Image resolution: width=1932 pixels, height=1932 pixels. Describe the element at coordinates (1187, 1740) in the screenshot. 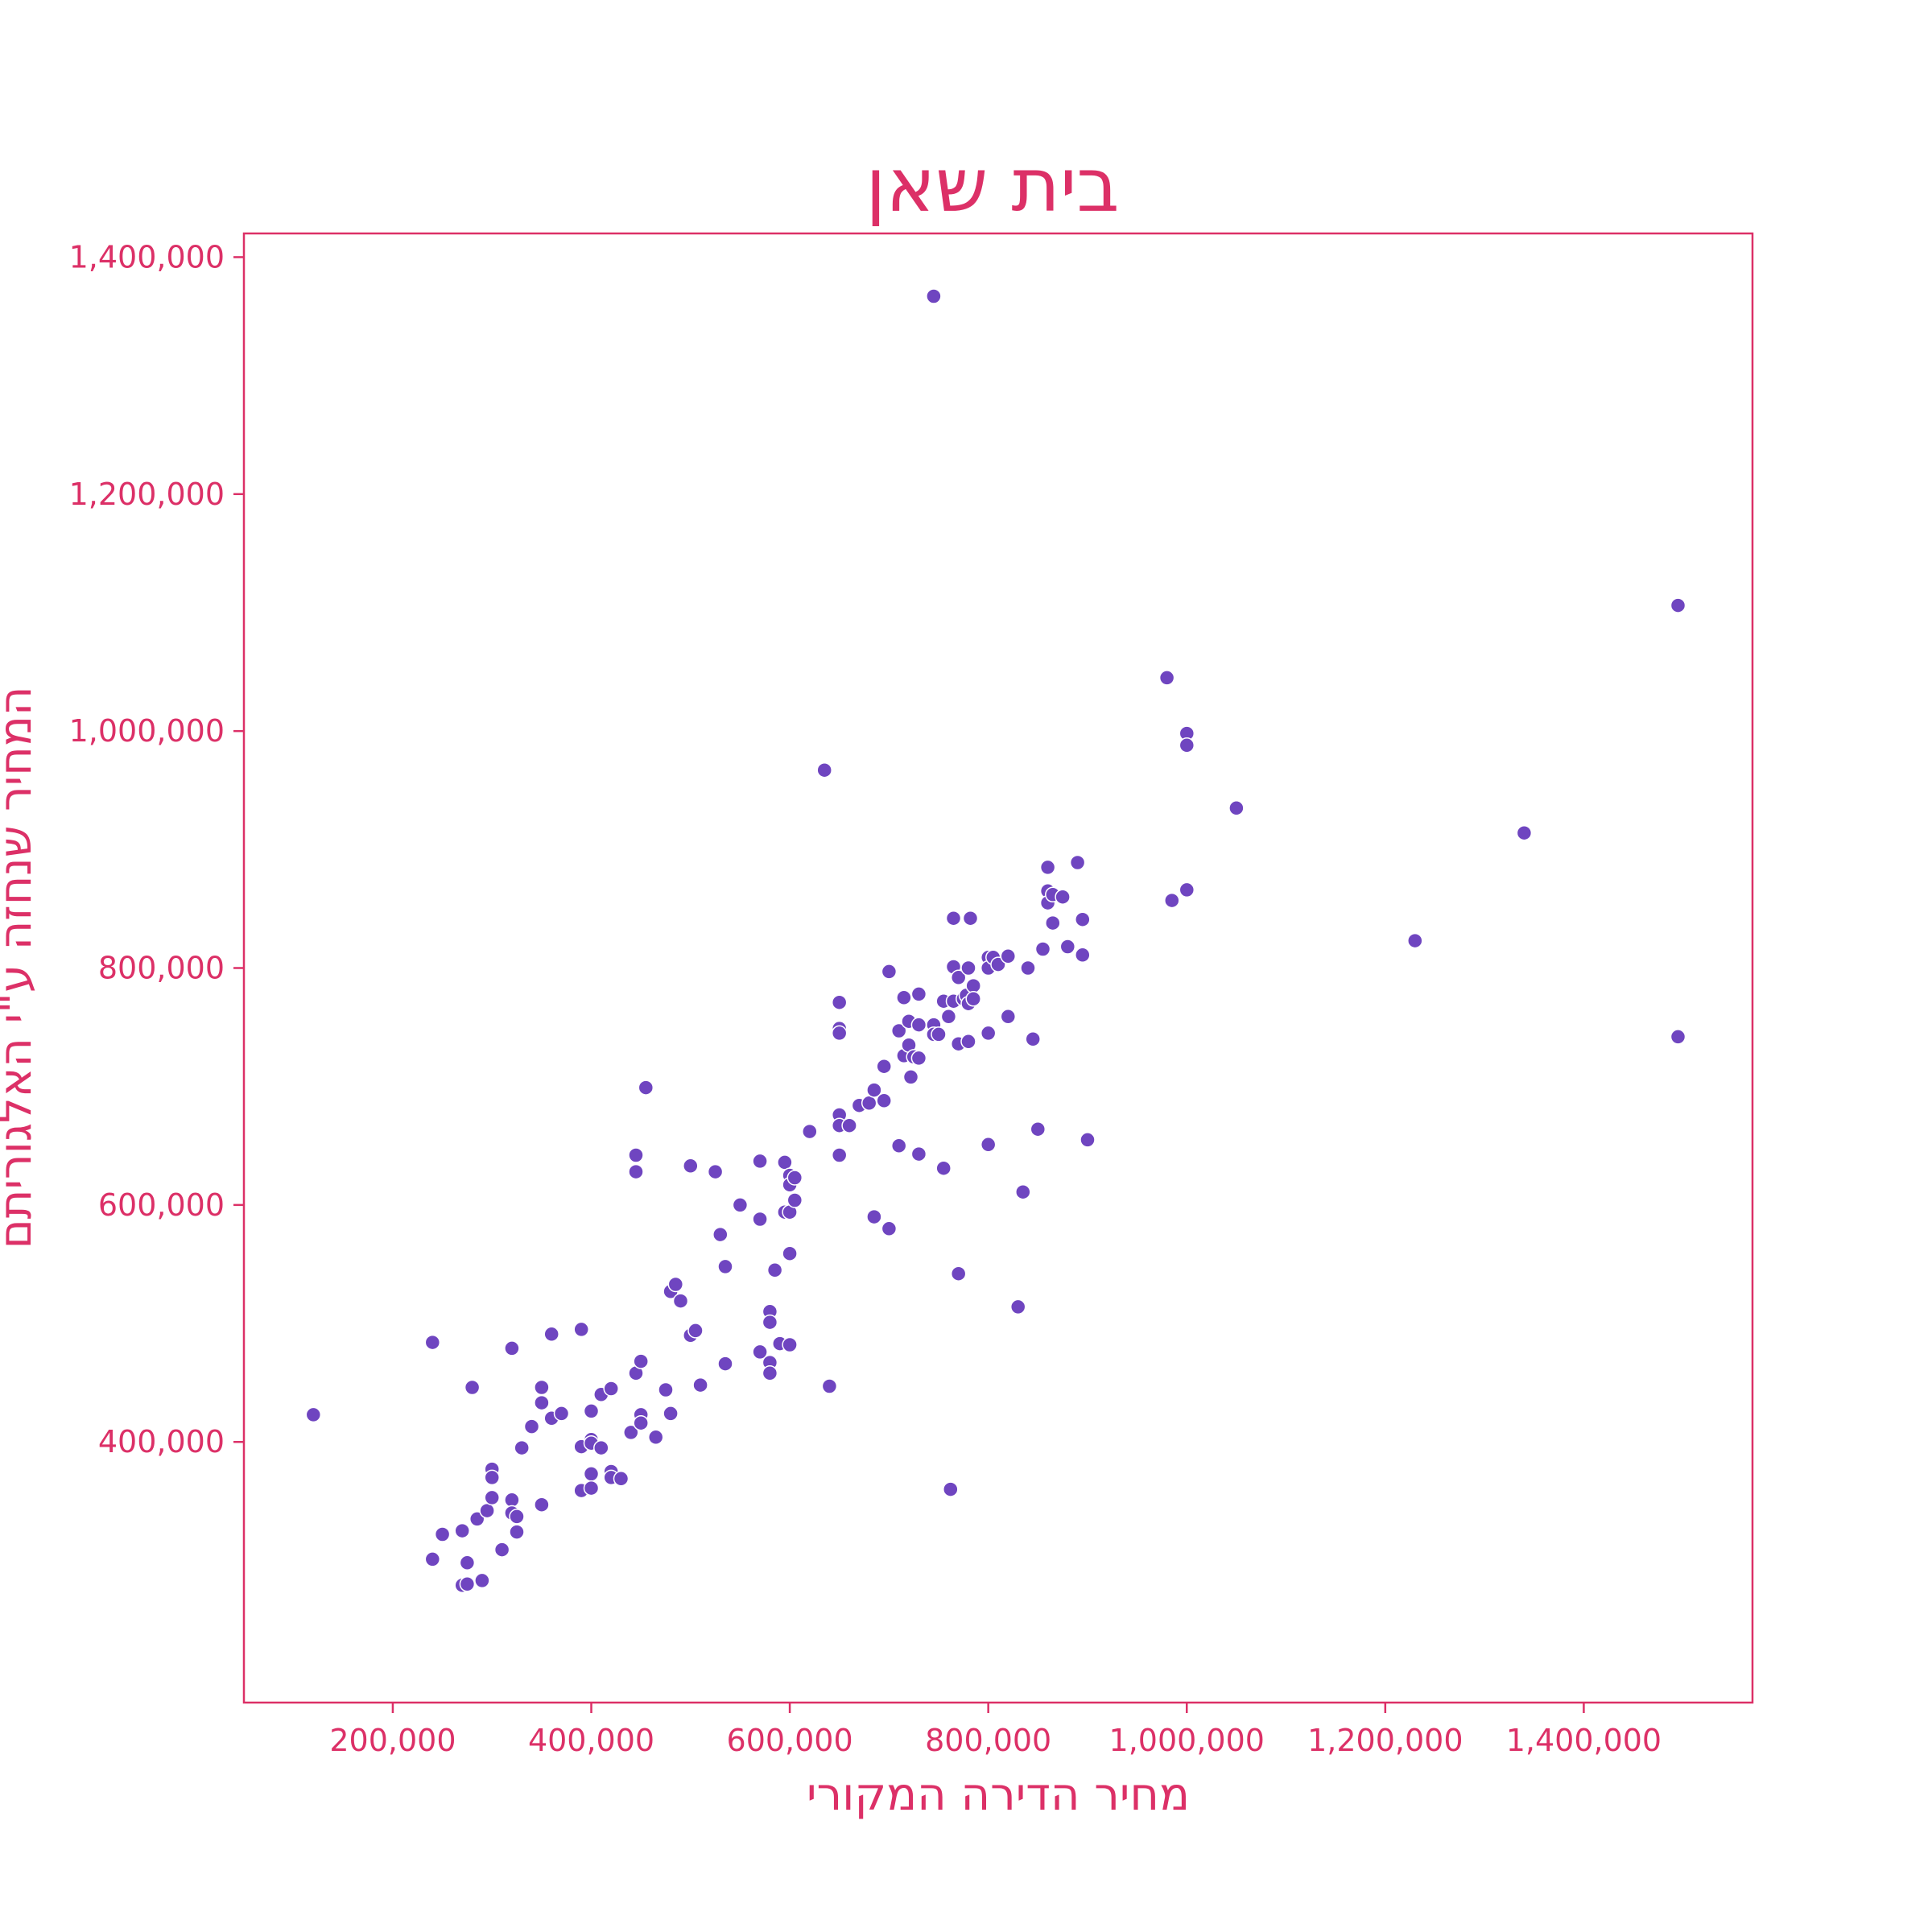

I see `x-tick-label: 1,000,000` at that location.